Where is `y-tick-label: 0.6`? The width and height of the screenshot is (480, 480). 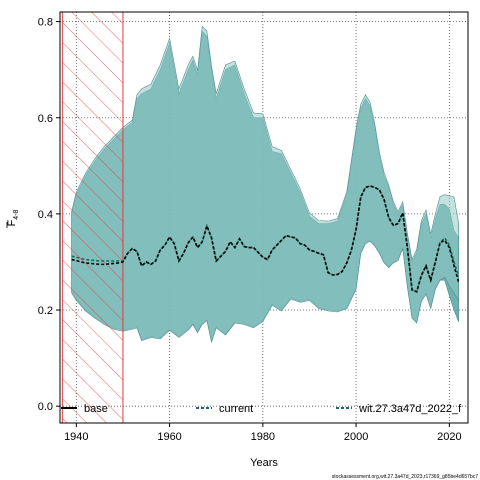
y-tick-label: 0.6 is located at coordinates (45, 119).